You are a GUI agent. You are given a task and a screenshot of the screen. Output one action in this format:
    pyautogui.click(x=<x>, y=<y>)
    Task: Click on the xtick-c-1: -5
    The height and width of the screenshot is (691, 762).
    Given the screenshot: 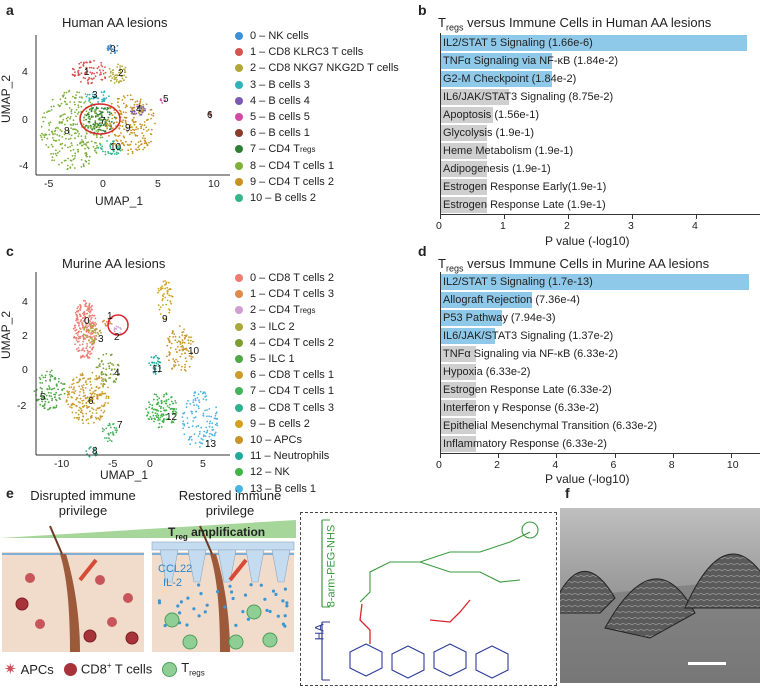 What is the action you would take?
    pyautogui.click(x=113, y=464)
    